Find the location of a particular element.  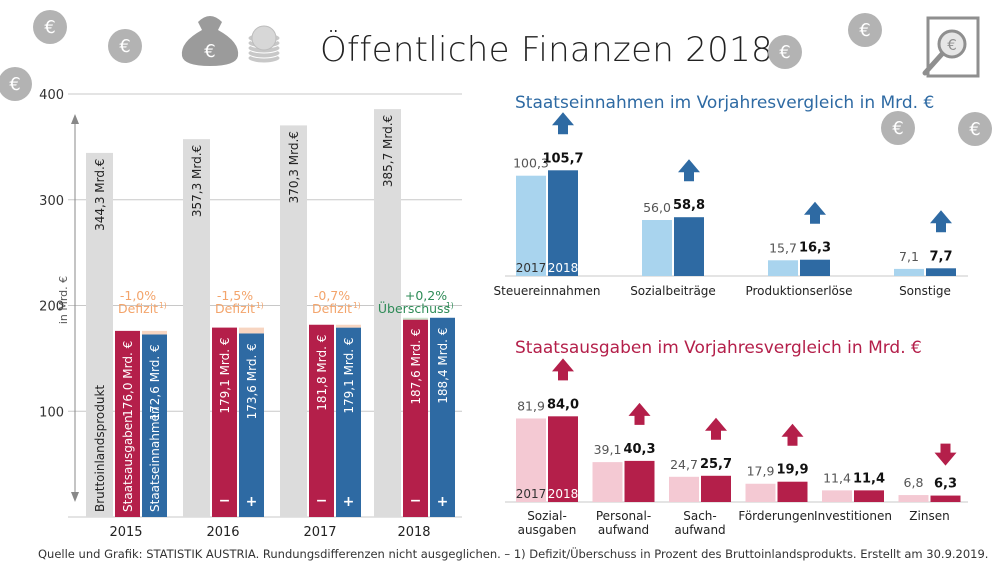

y-tick-label: 400 is located at coordinates (51, 95).